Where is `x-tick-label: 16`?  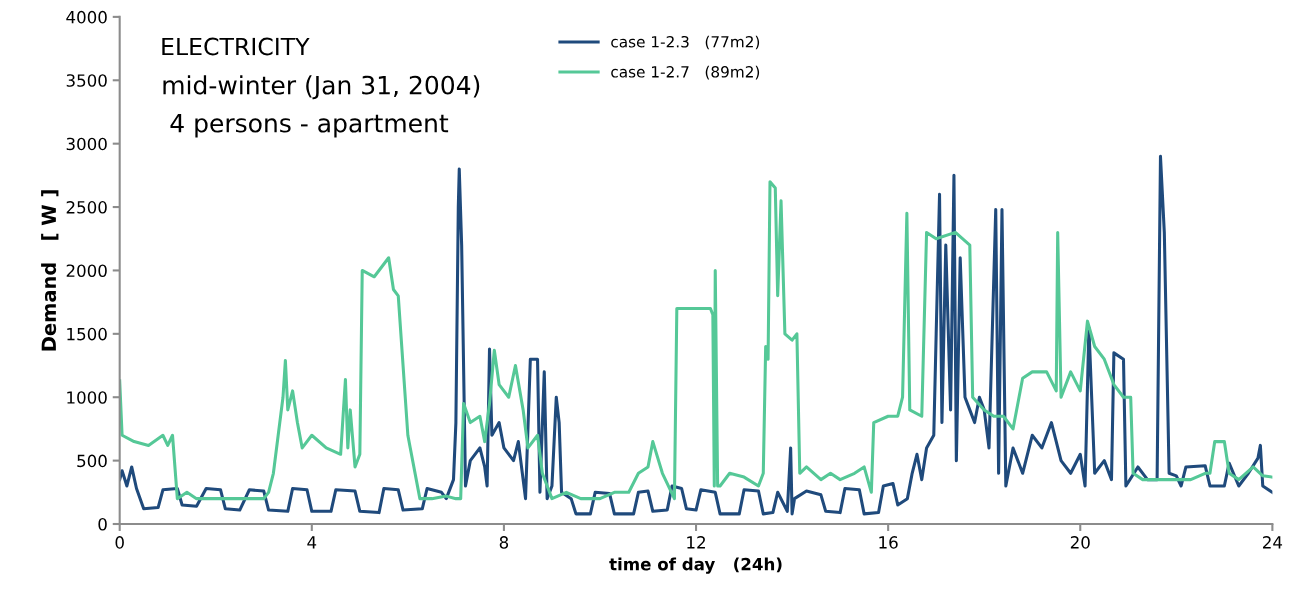
x-tick-label: 16 is located at coordinates (888, 542).